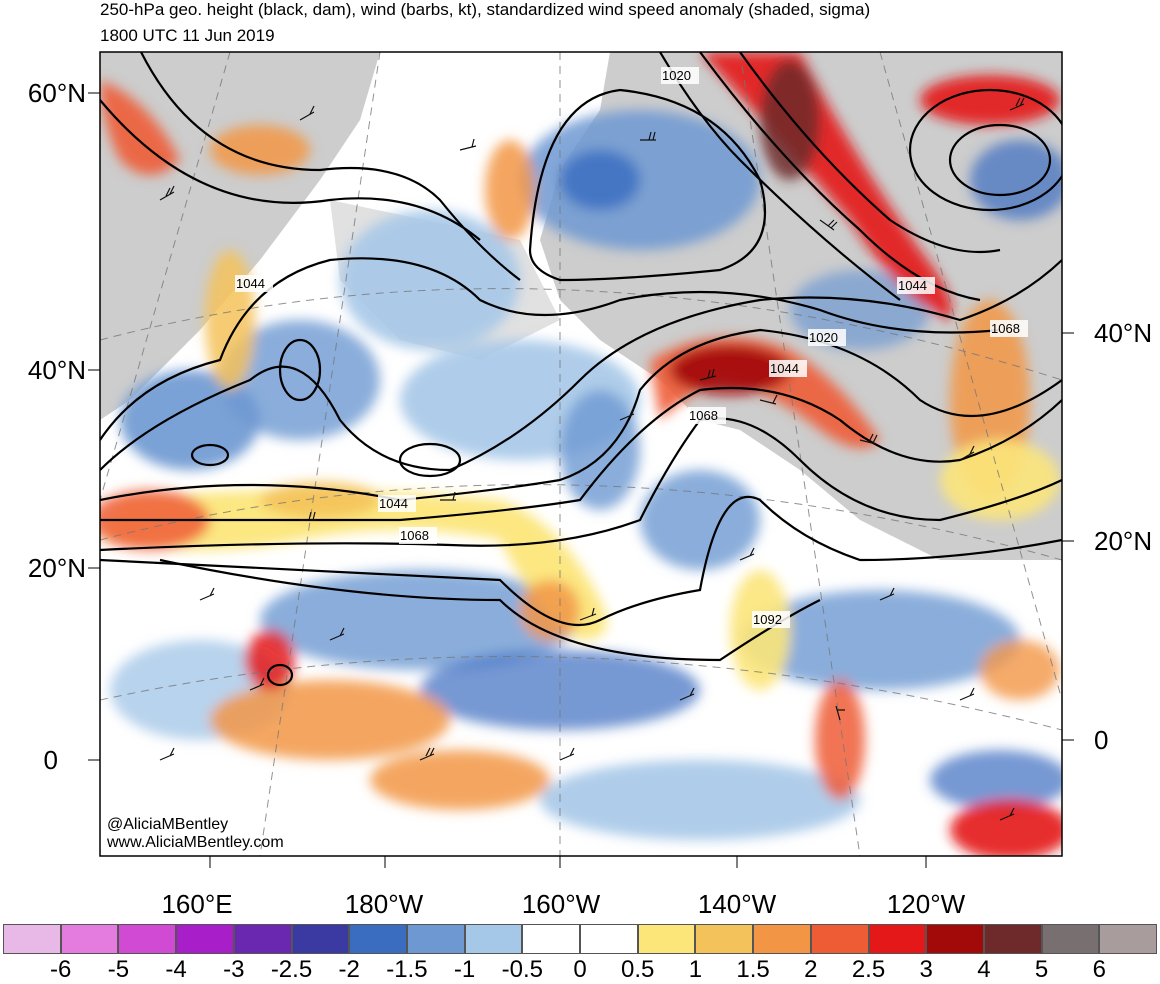 The image size is (1160, 984). Describe the element at coordinates (118, 969) in the screenshot. I see `colorbar-label: -5` at that location.